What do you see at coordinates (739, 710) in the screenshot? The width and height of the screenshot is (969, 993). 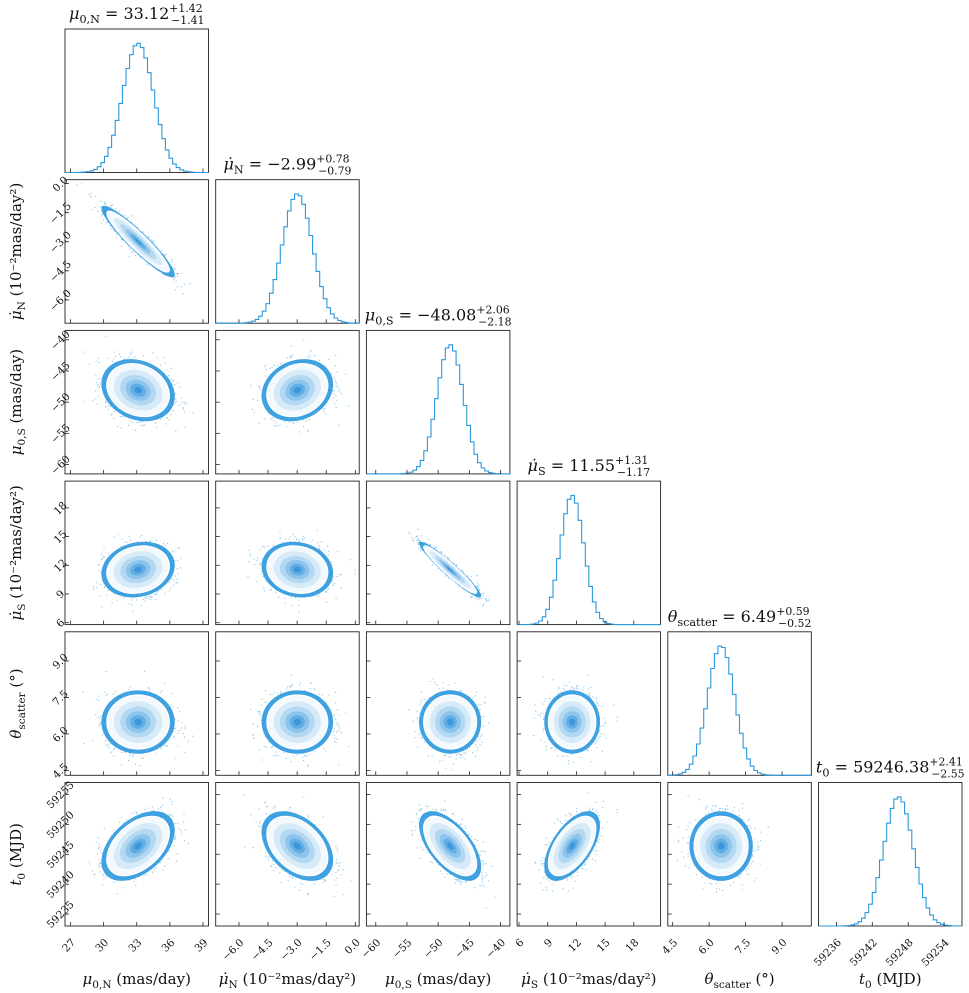 I see `histogram-step-thetascatter` at bounding box center [739, 710].